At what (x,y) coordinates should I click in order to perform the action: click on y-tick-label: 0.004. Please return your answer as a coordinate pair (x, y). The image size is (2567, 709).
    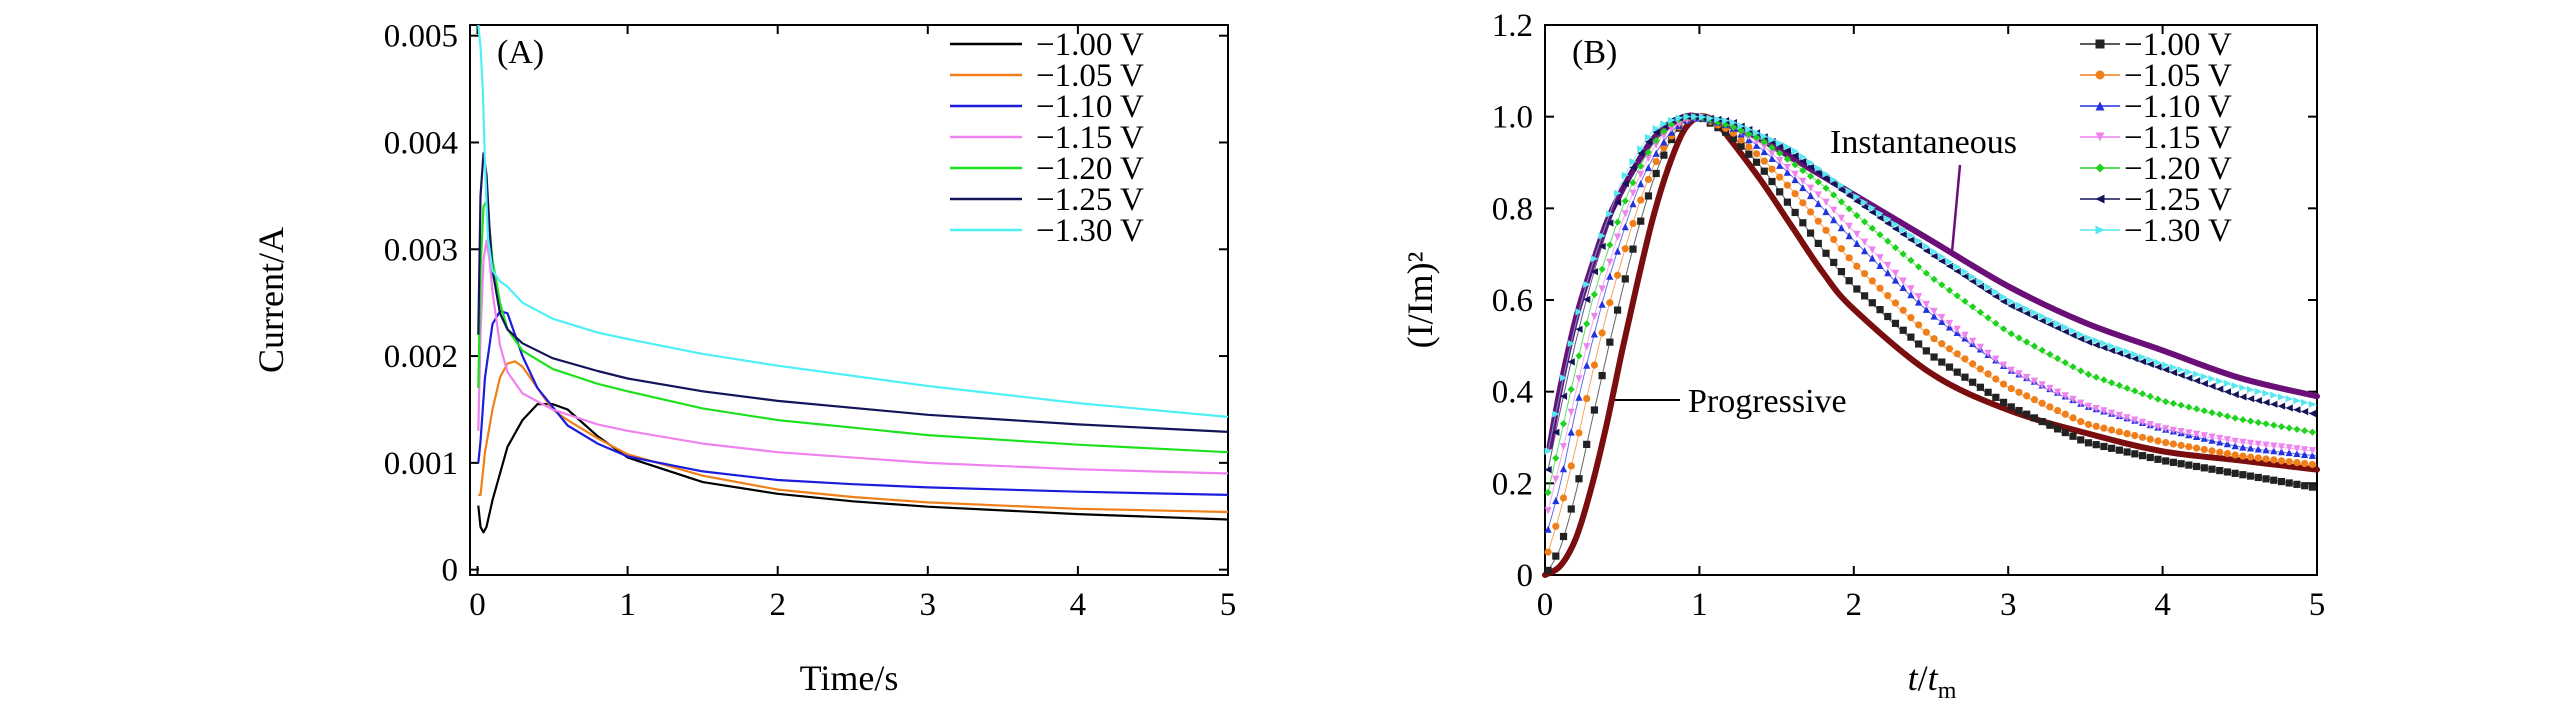
    Looking at the image, I should click on (421, 143).